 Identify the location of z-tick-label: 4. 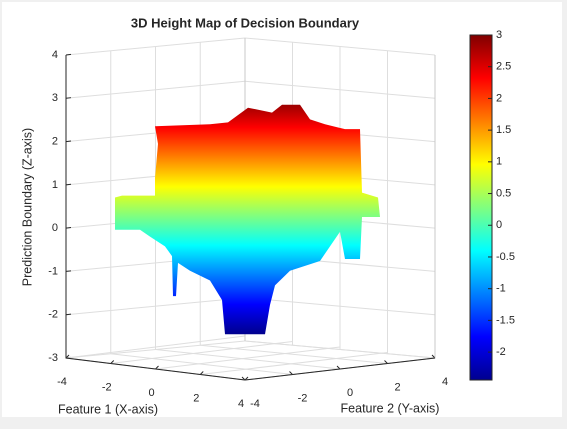
(55, 55).